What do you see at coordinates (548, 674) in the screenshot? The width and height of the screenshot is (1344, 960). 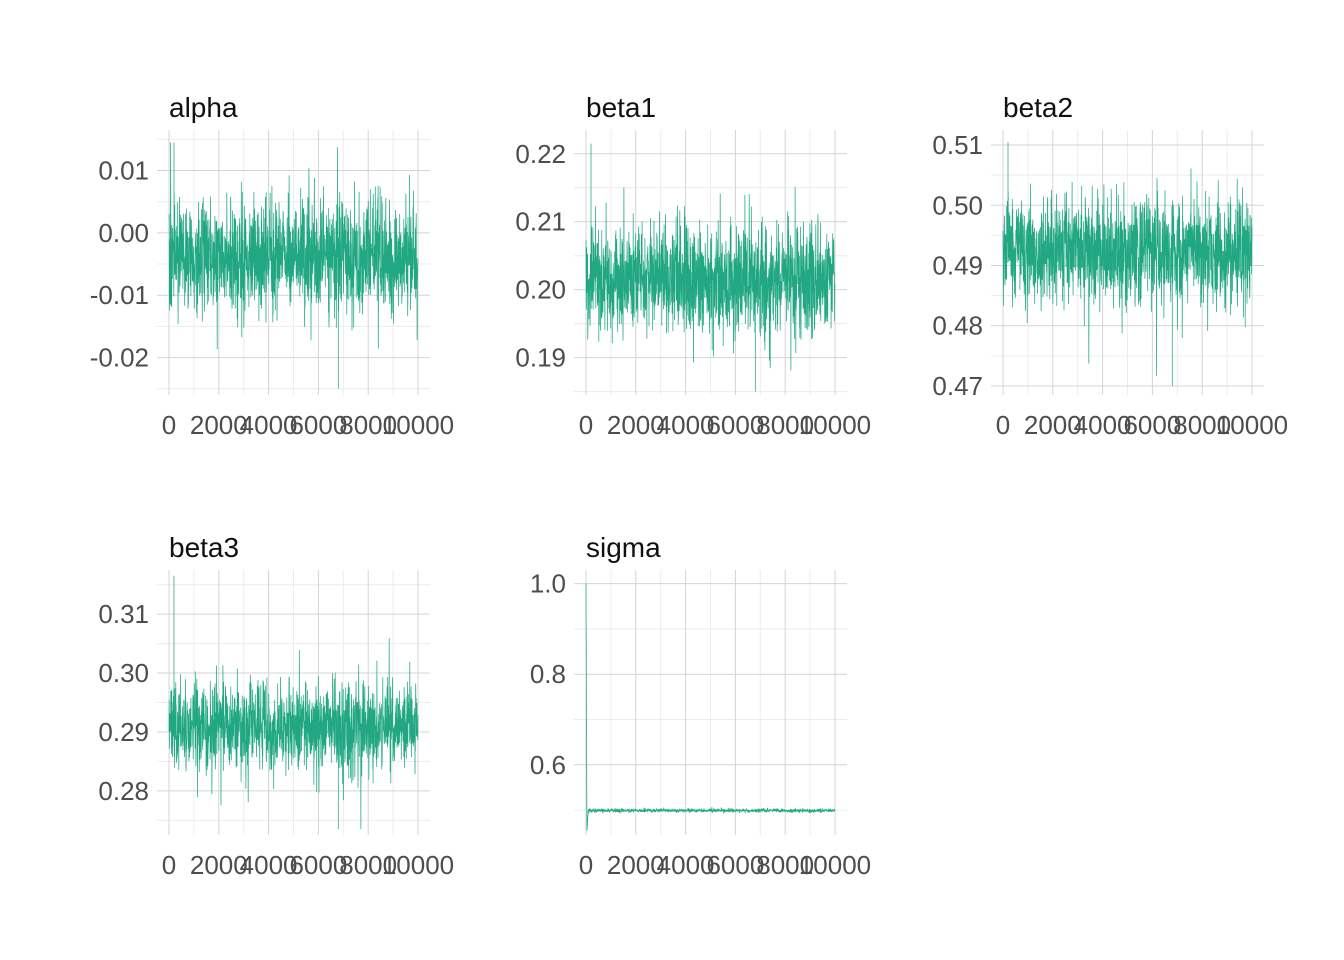 I see `y-tick-label: 0.8` at bounding box center [548, 674].